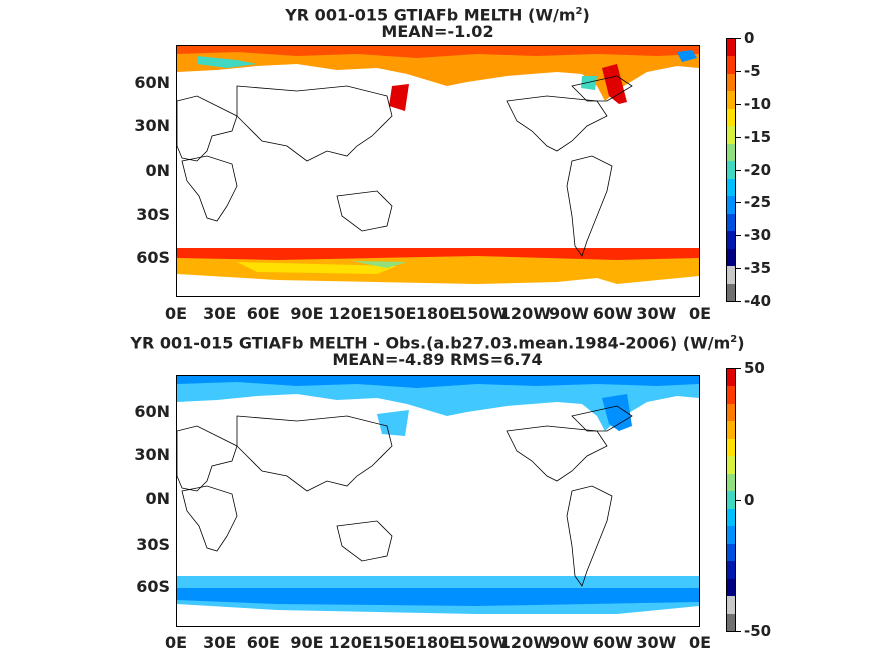 The height and width of the screenshot is (656, 875). I want to click on panel2-southern-core, so click(438, 597).